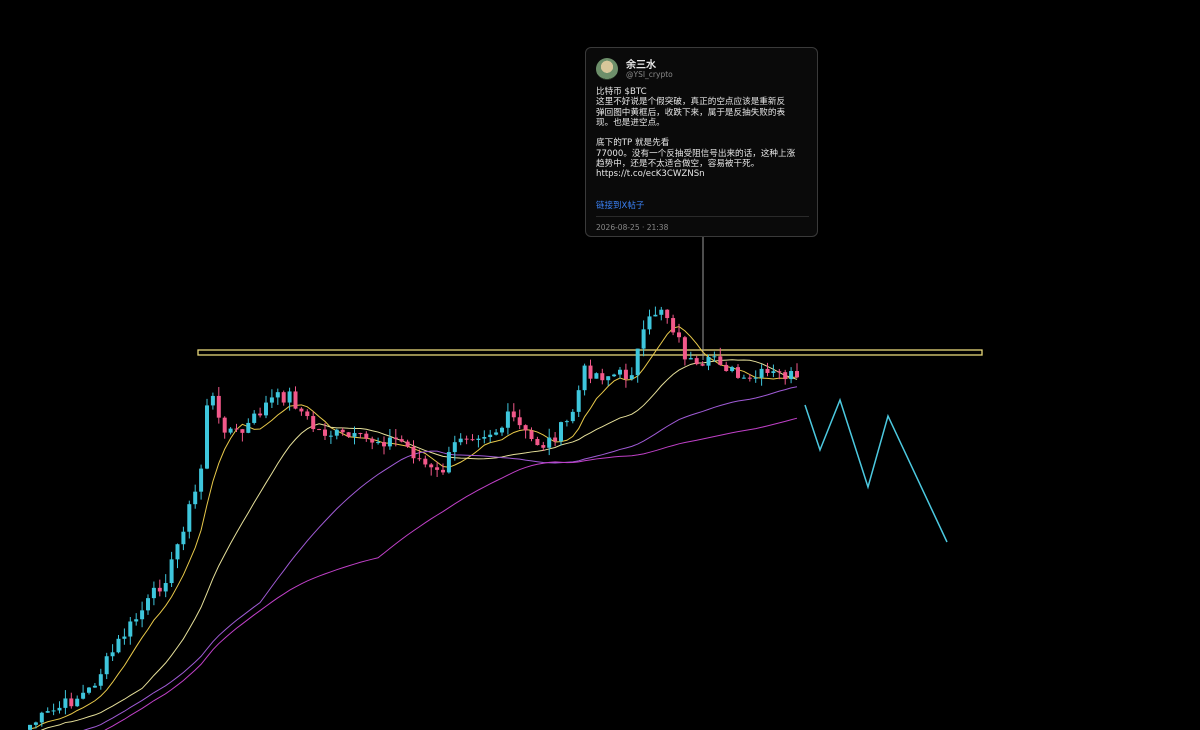  Describe the element at coordinates (620, 206) in the screenshot. I see `tweet-link: 链接到X帖子` at that location.